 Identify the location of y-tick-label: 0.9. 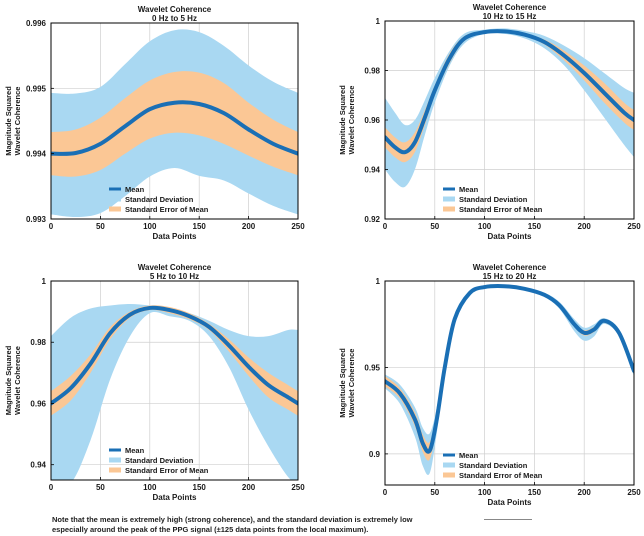
(375, 454).